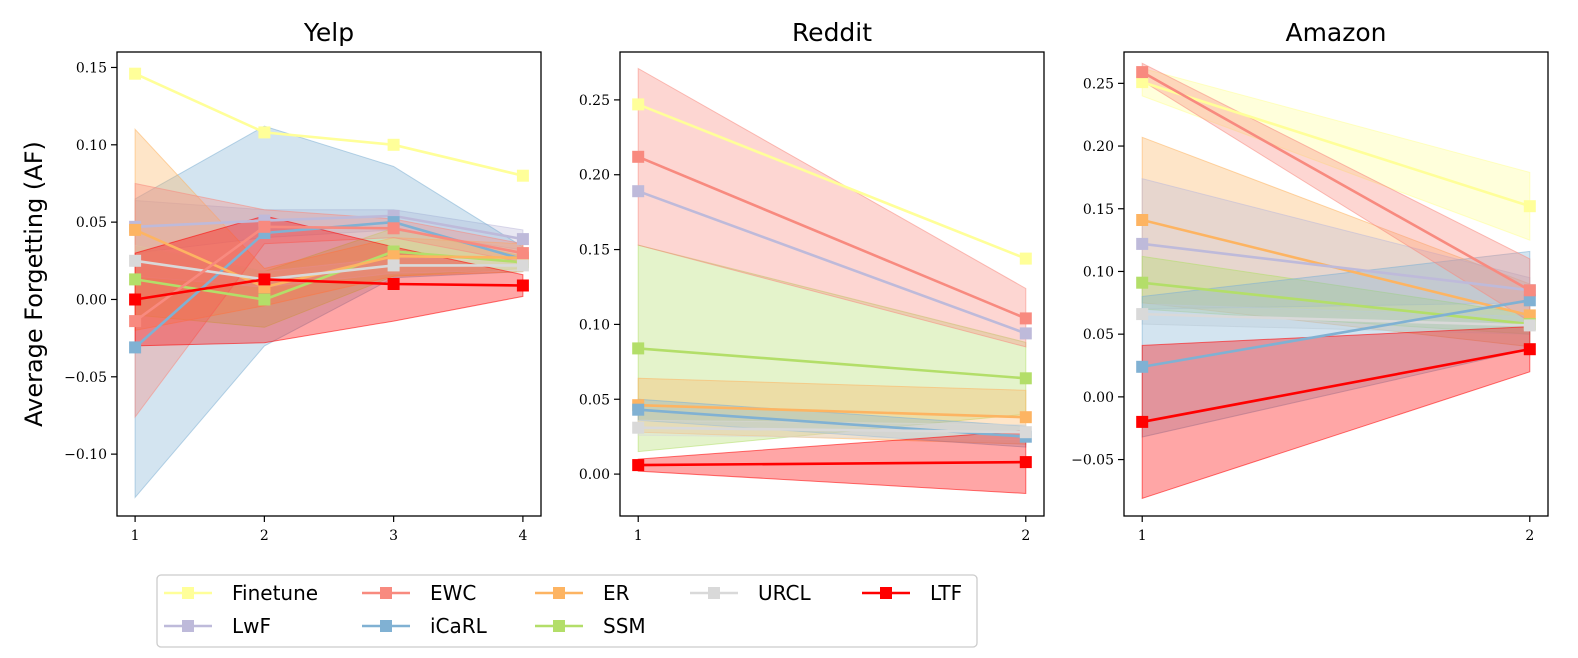 This screenshot has height=658, width=1578. I want to click on y-tick-label-yelp-5: 0.15, so click(91, 68).